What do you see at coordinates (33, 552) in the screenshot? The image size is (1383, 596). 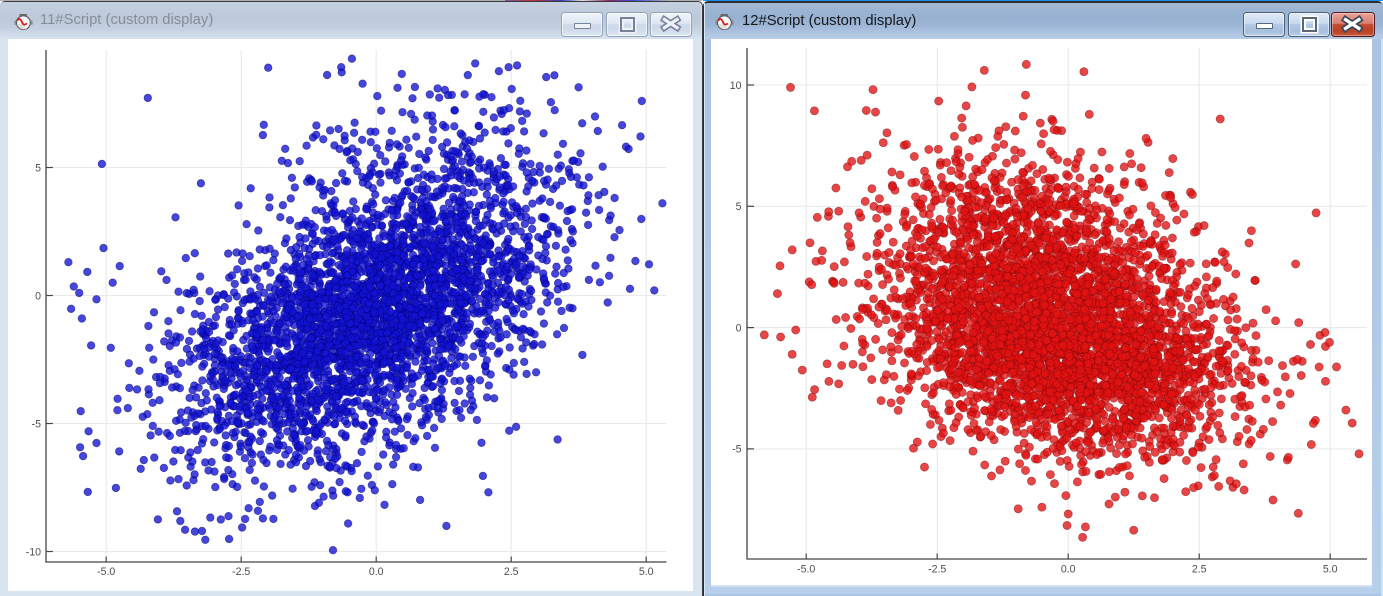 I see `svg-text: -10` at bounding box center [33, 552].